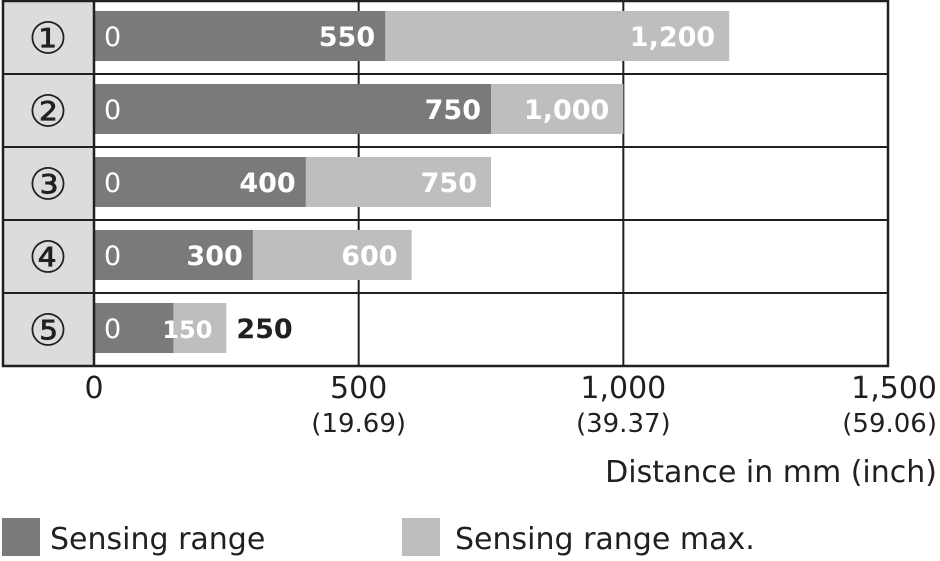 This screenshot has width=940, height=561. What do you see at coordinates (47, 258) in the screenshot?
I see `category-label: ④` at bounding box center [47, 258].